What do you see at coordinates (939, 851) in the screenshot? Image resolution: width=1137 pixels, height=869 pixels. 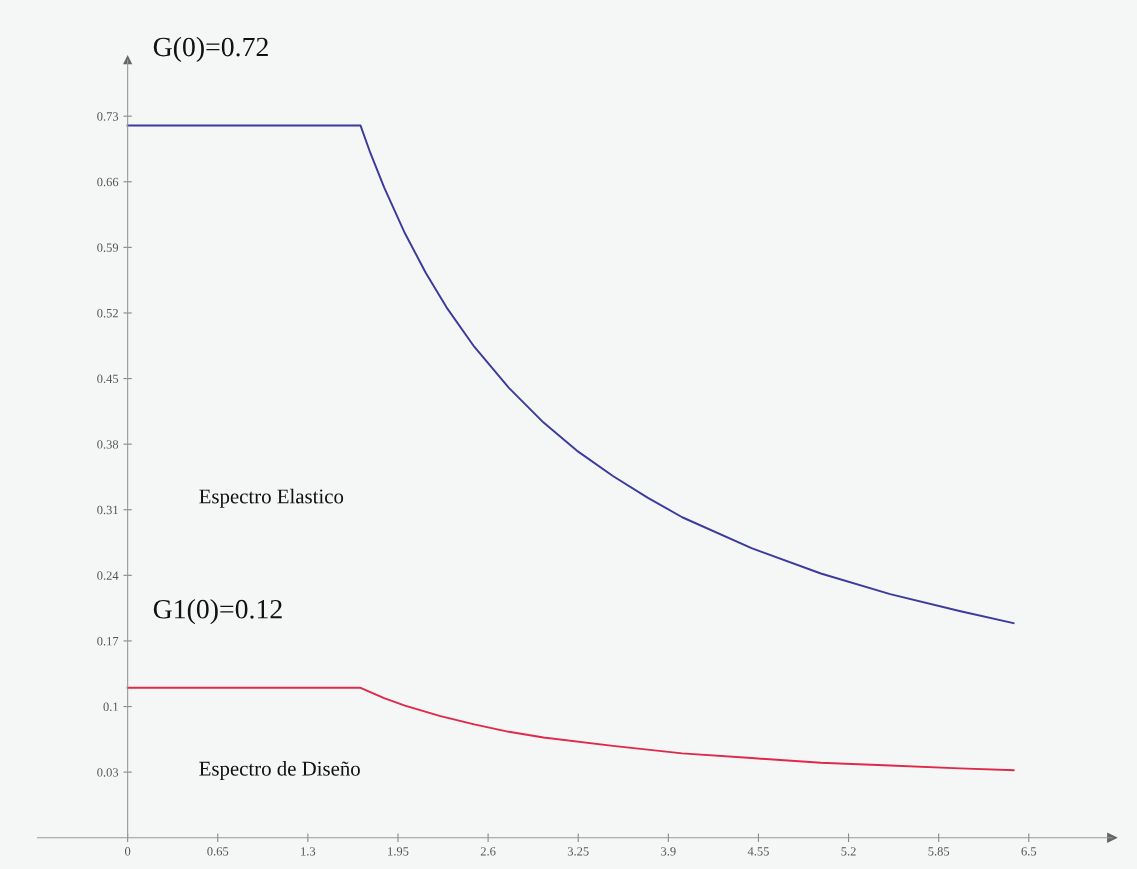 I see `x-tick-label: 5.85` at bounding box center [939, 851].